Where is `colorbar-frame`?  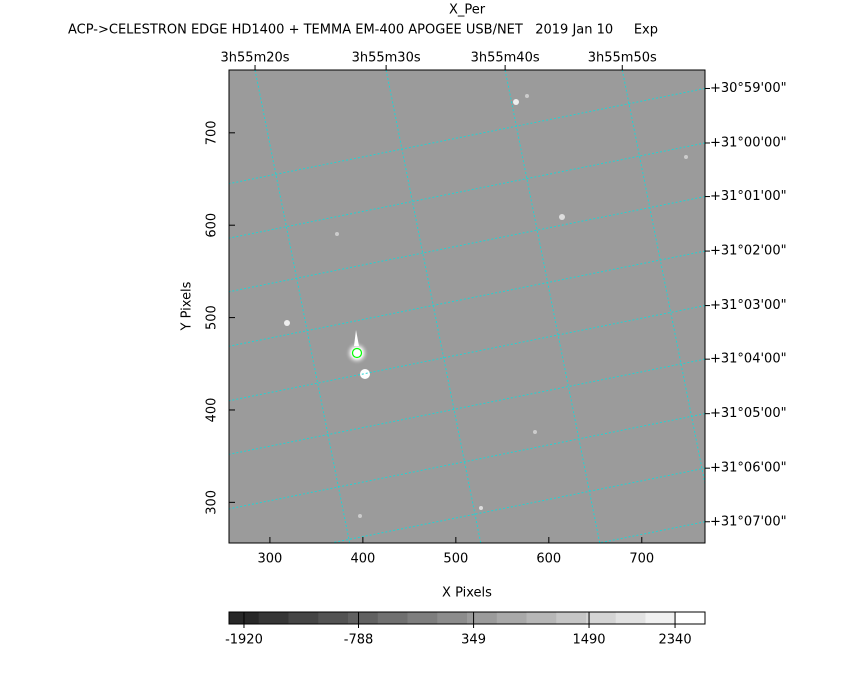
colorbar-frame is located at coordinates (467, 618).